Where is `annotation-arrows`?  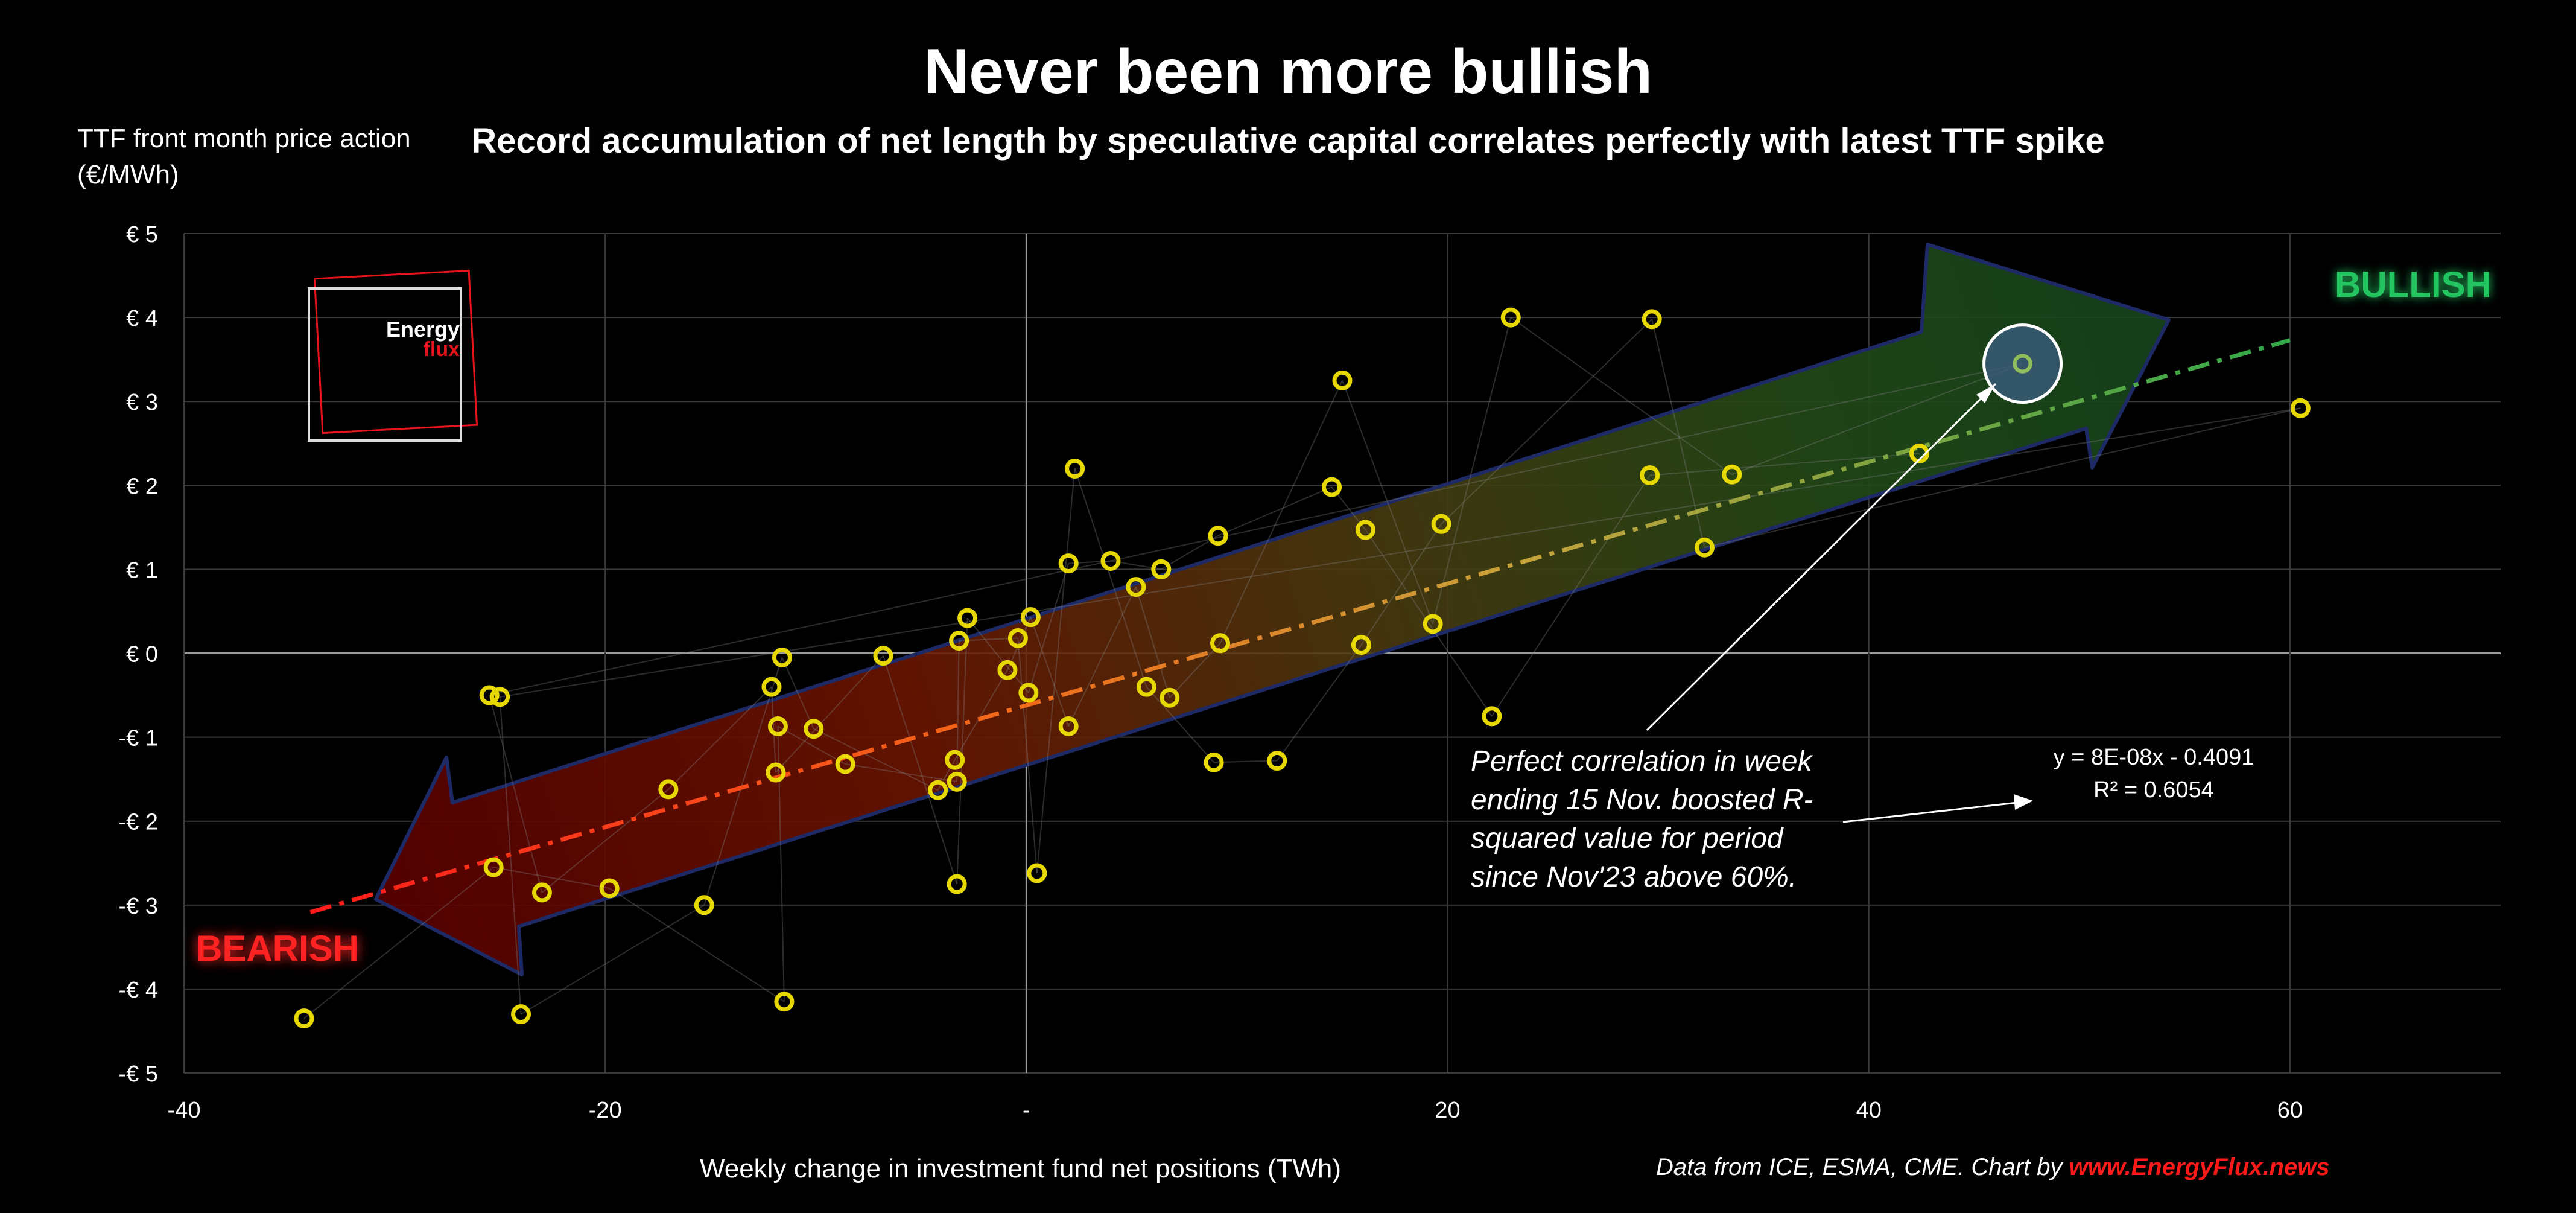
annotation-arrows is located at coordinates (1840, 603).